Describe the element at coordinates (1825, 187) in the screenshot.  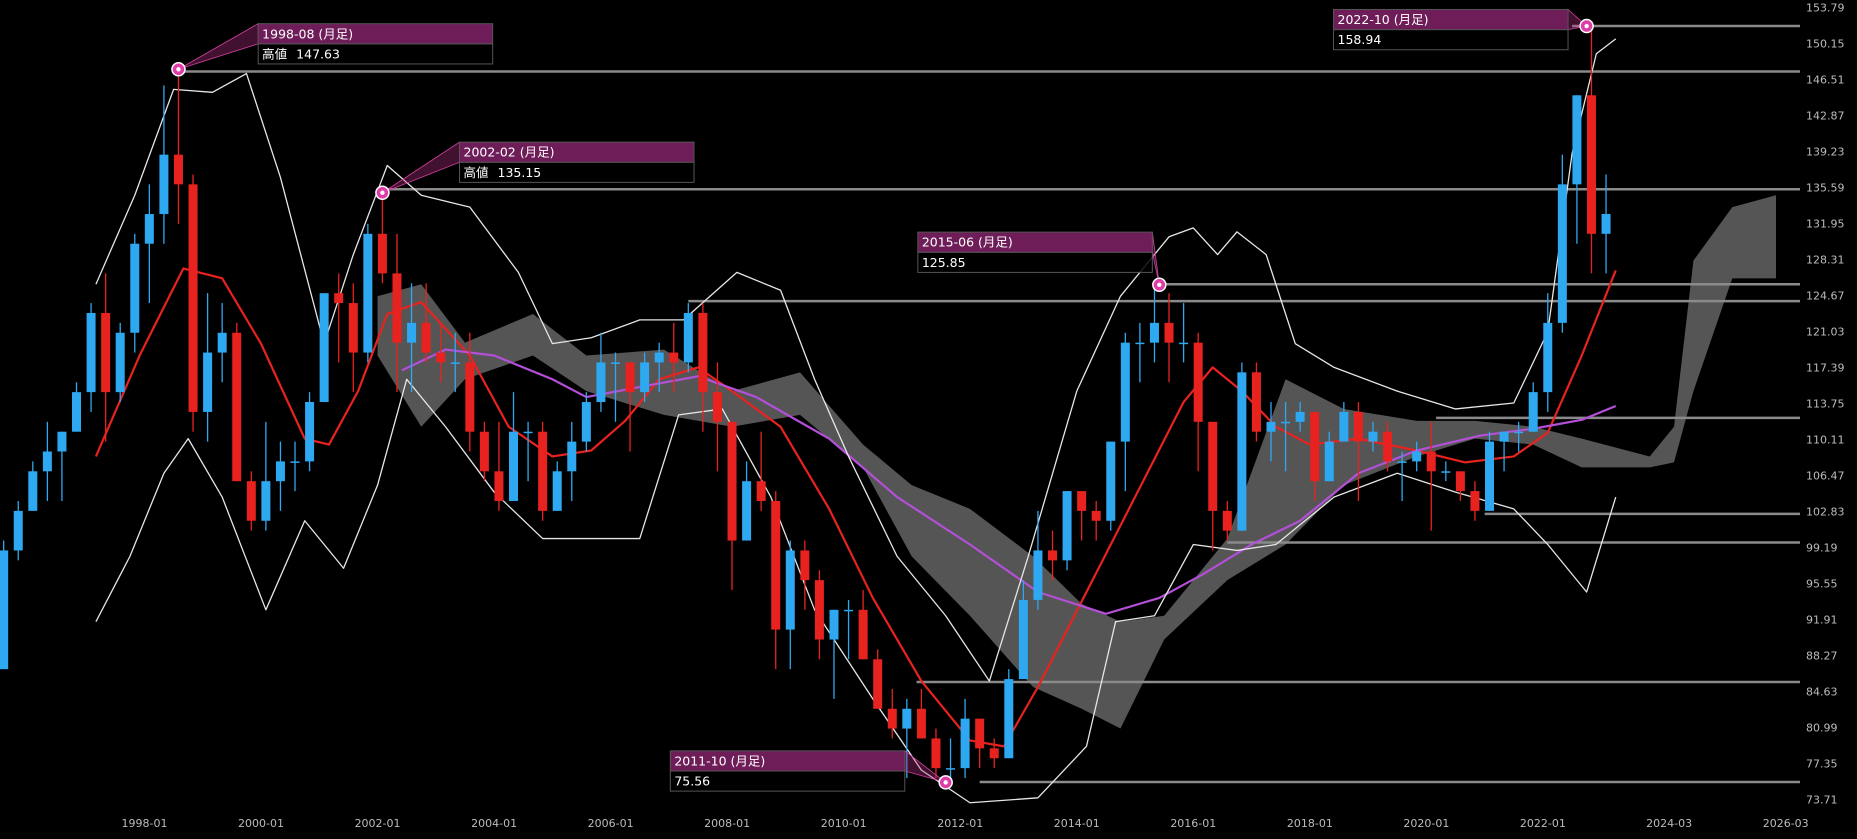
I see `y-tick-label: 135.59` at that location.